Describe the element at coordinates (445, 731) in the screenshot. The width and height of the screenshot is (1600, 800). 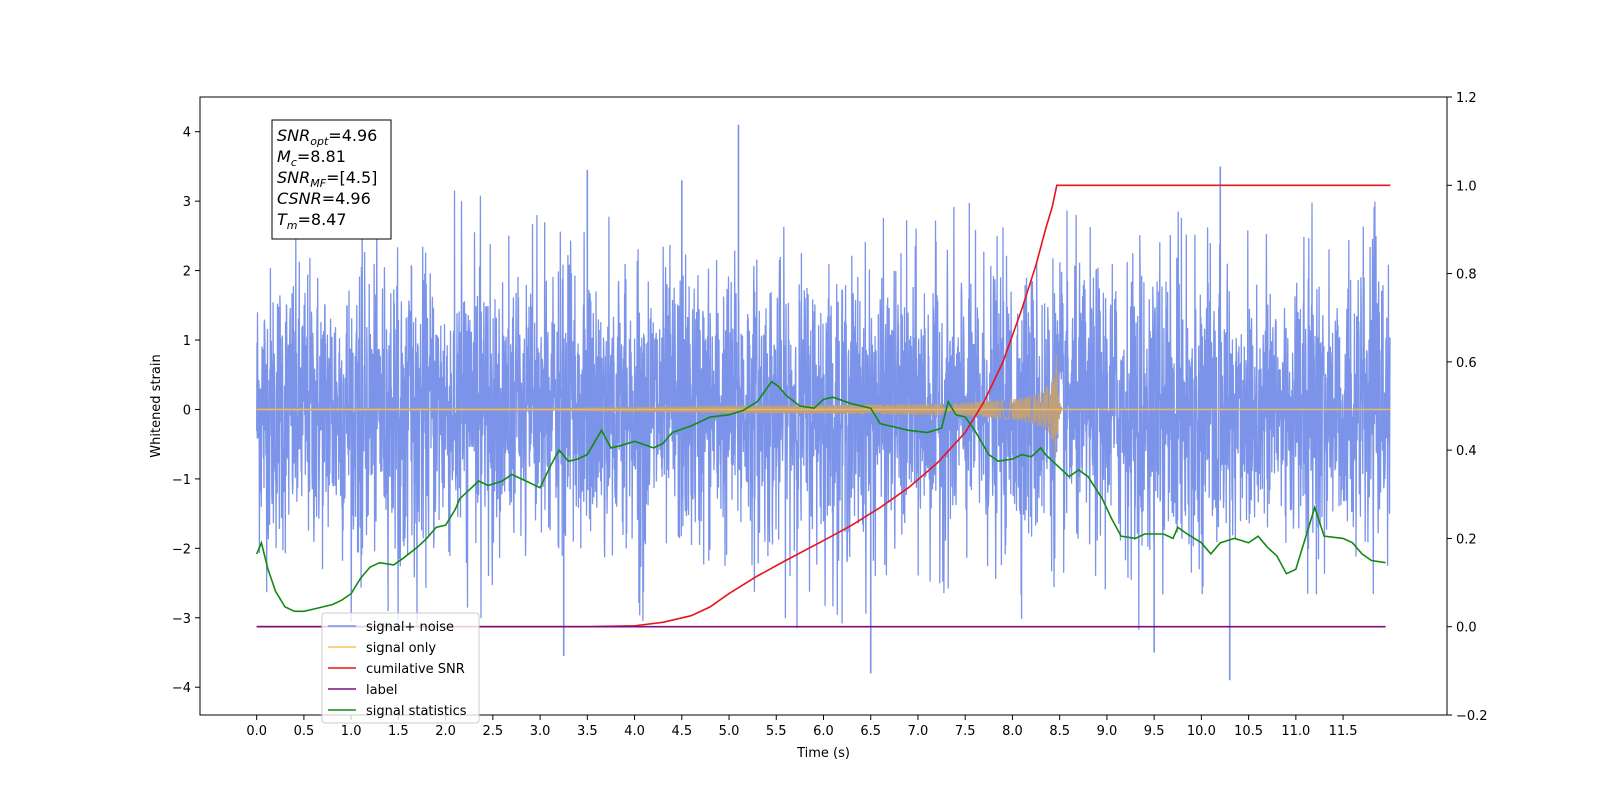
I see `x-tick-label: 2.0` at that location.